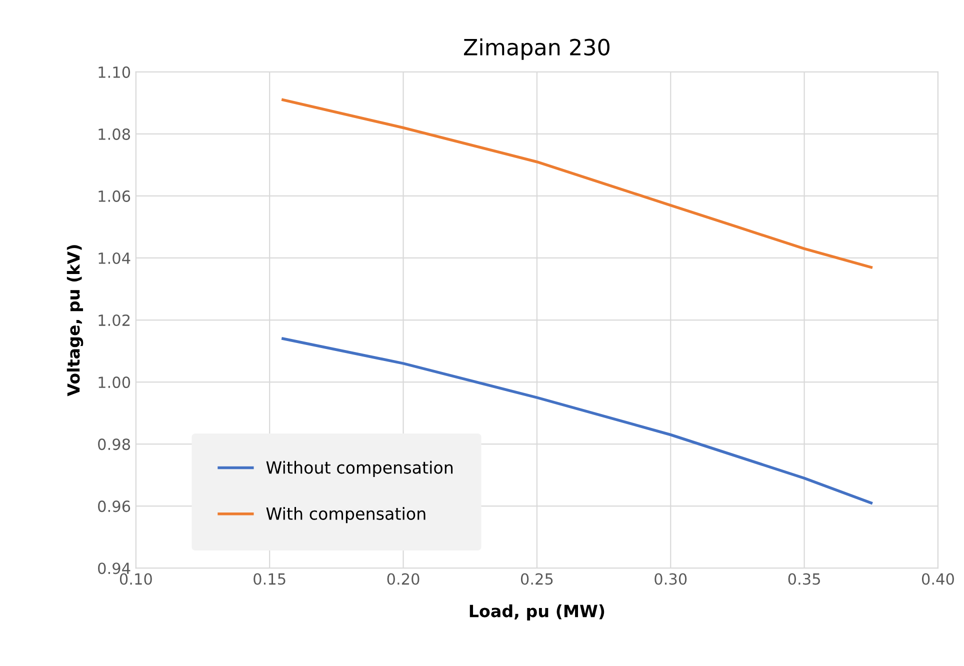 This screenshot has width=964, height=666. What do you see at coordinates (114, 196) in the screenshot?
I see `y-tick-label: 1.06` at bounding box center [114, 196].